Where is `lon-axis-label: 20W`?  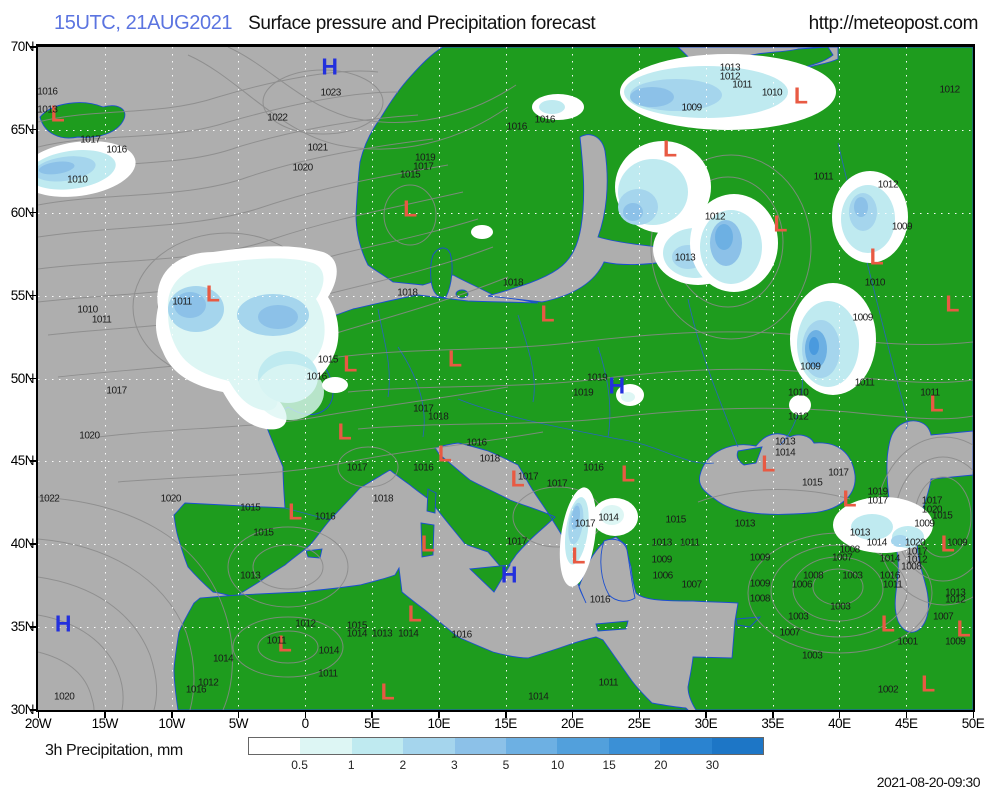 lon-axis-label: 20W is located at coordinates (38, 723).